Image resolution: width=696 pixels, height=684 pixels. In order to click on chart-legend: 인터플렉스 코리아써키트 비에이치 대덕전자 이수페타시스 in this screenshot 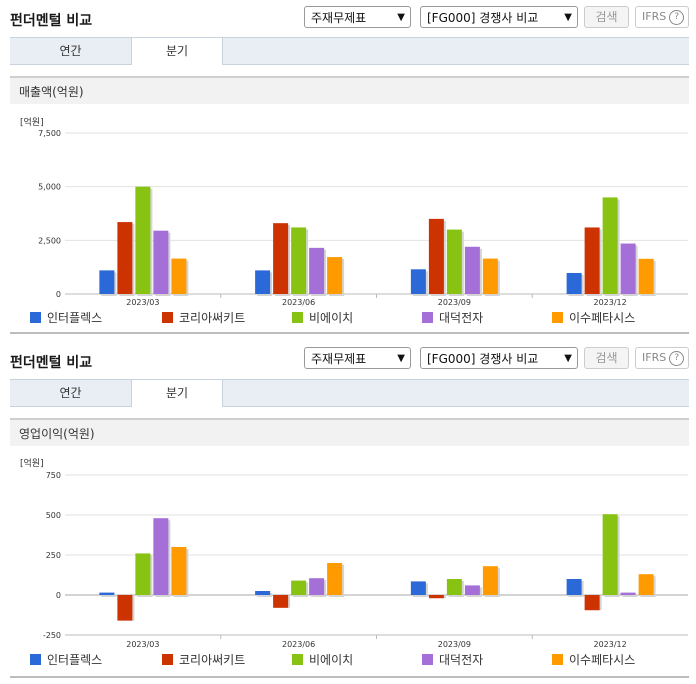, I will do `click(360, 318)`.